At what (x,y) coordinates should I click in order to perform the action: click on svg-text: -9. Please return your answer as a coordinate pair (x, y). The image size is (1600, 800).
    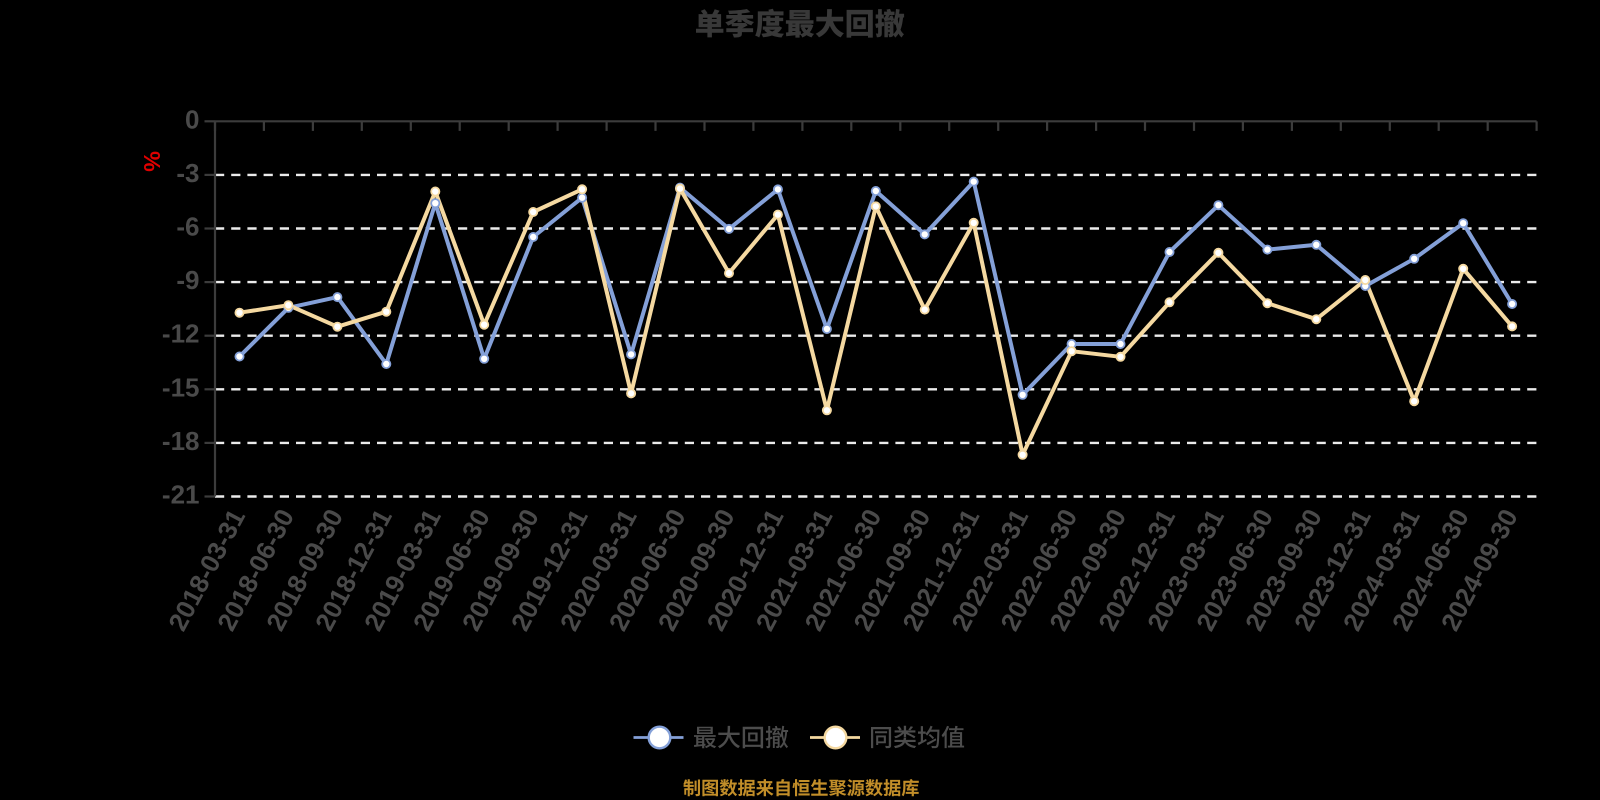
    Looking at the image, I should click on (187, 280).